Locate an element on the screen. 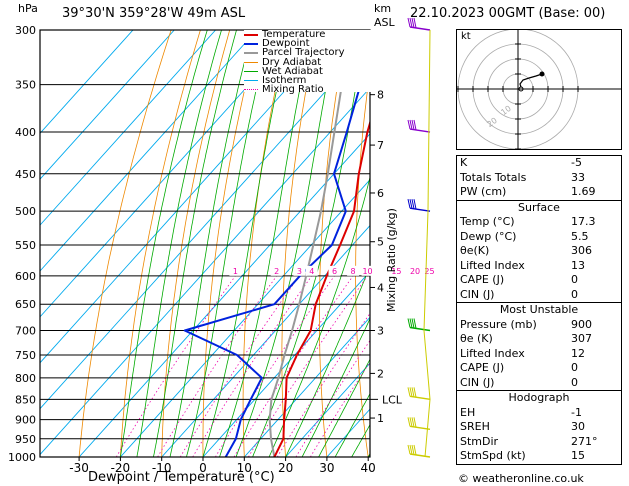 Image resolution: width=629 pixels, height=486 pixels. most-unstable-row: θe (K) 307 is located at coordinates (526, 338).